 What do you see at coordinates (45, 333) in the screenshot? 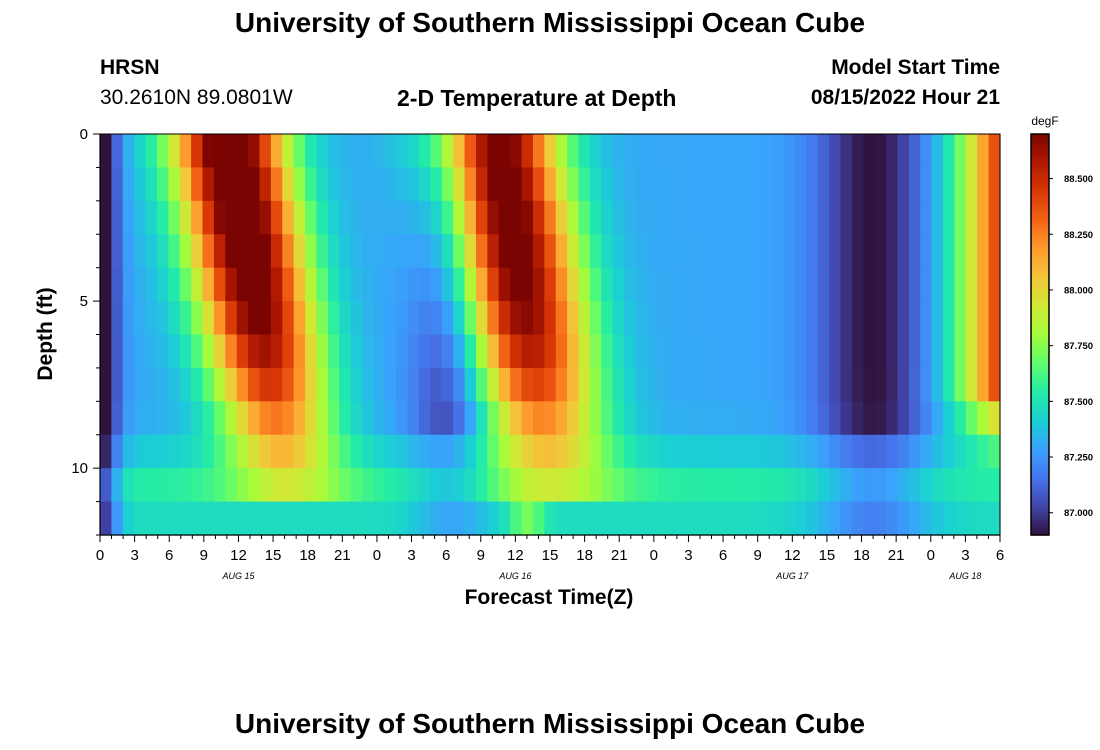
I see `y-axis-label: Depth (ft)` at bounding box center [45, 333].